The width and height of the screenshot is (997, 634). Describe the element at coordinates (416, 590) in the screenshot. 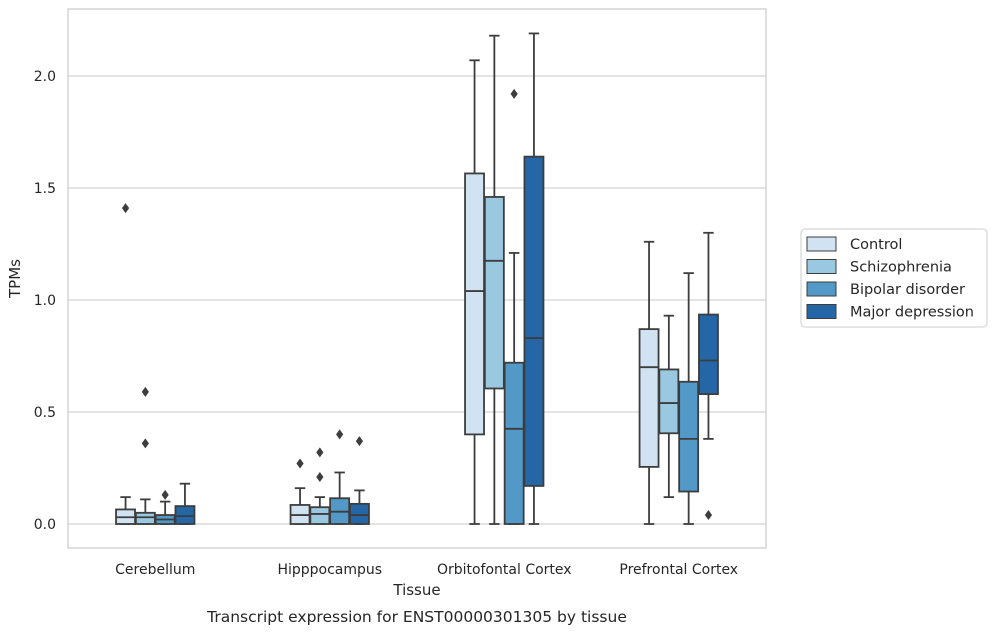

I see `x-axis-label: Tissue` at that location.